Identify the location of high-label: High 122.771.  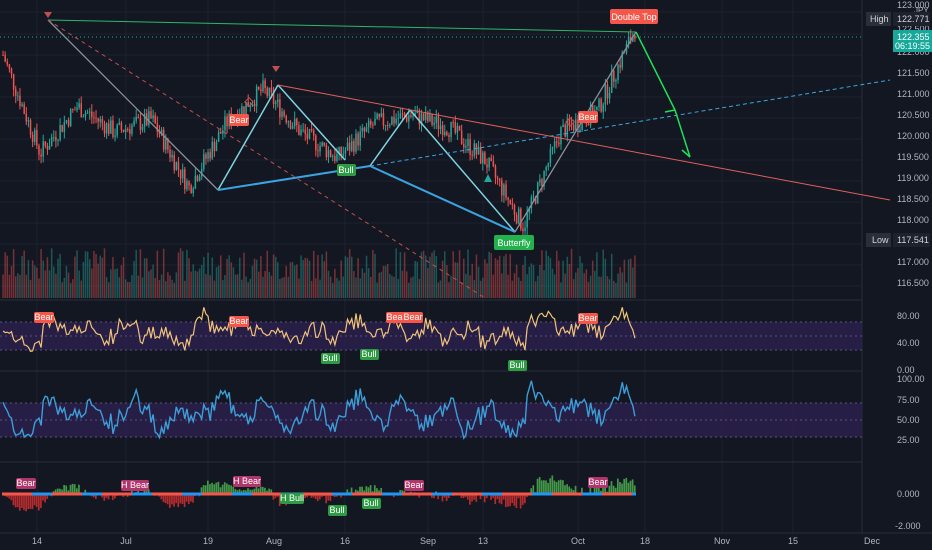
(898, 19).